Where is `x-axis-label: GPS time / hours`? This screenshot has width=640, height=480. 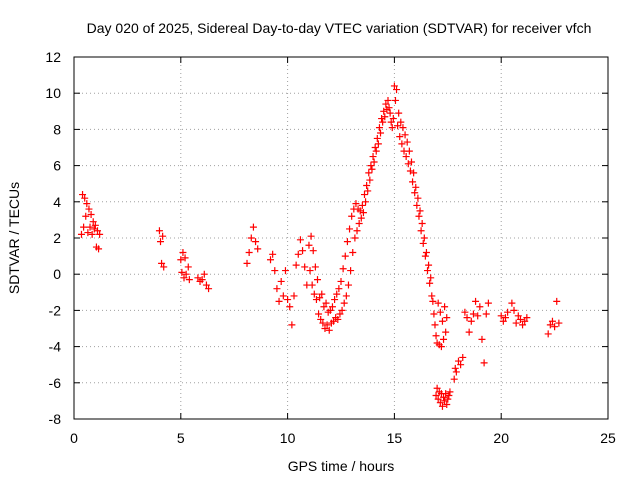
x-axis-label: GPS time / hours is located at coordinates (341, 466).